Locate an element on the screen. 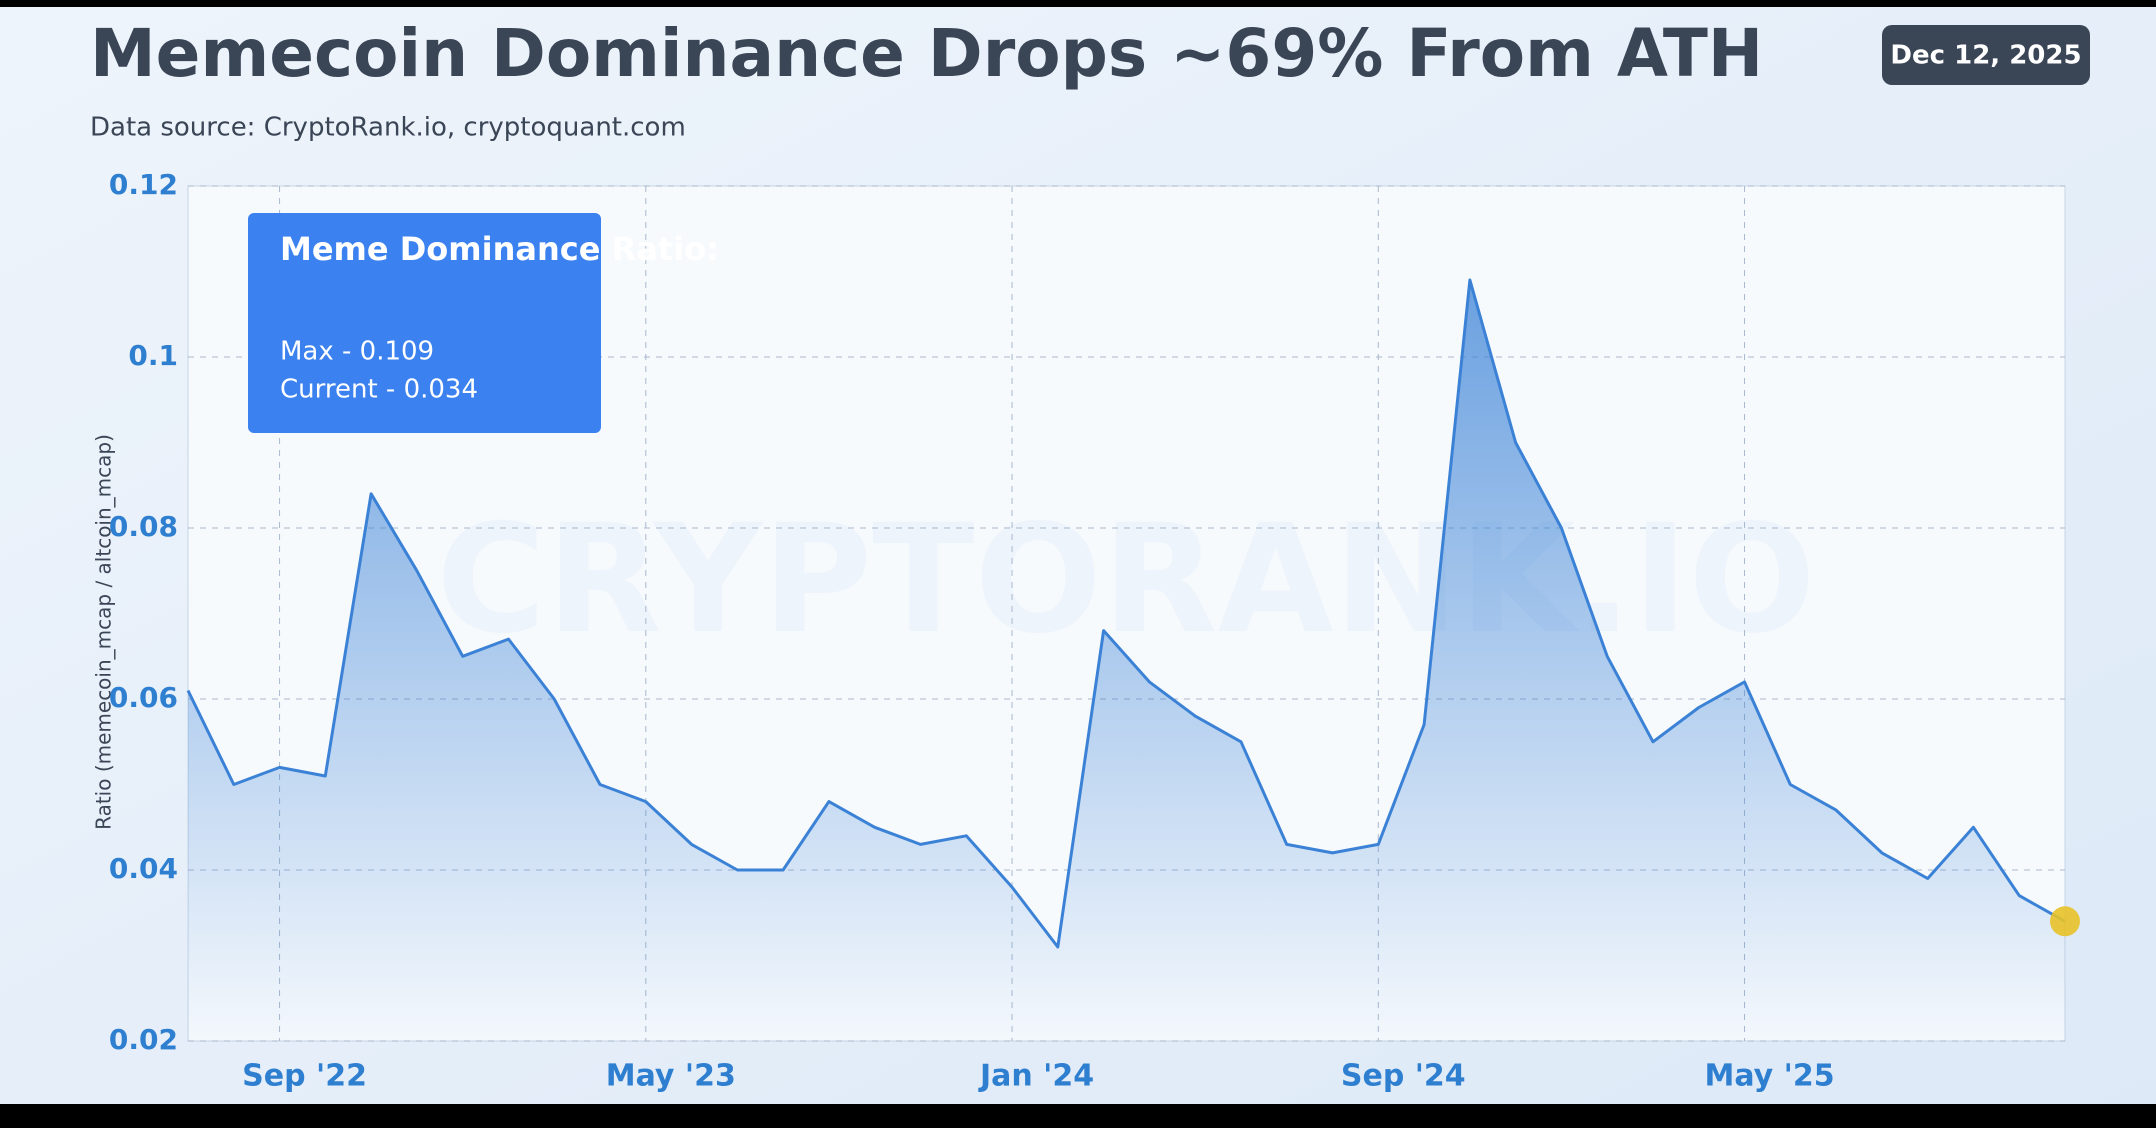 The height and width of the screenshot is (1128, 2156). current-marker is located at coordinates (2065, 921).